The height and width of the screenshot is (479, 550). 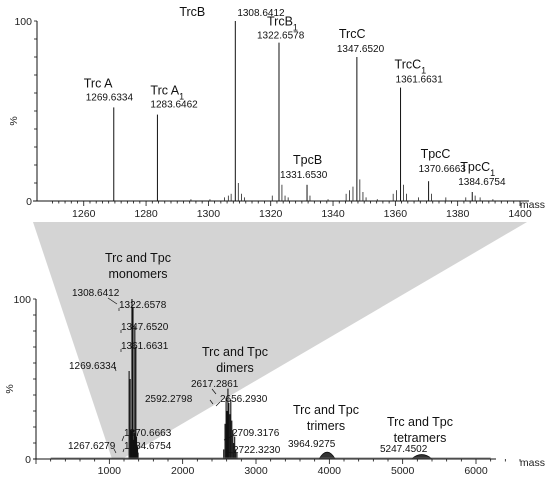 I want to click on oligomer-group-label: monomers, so click(x=137, y=274).